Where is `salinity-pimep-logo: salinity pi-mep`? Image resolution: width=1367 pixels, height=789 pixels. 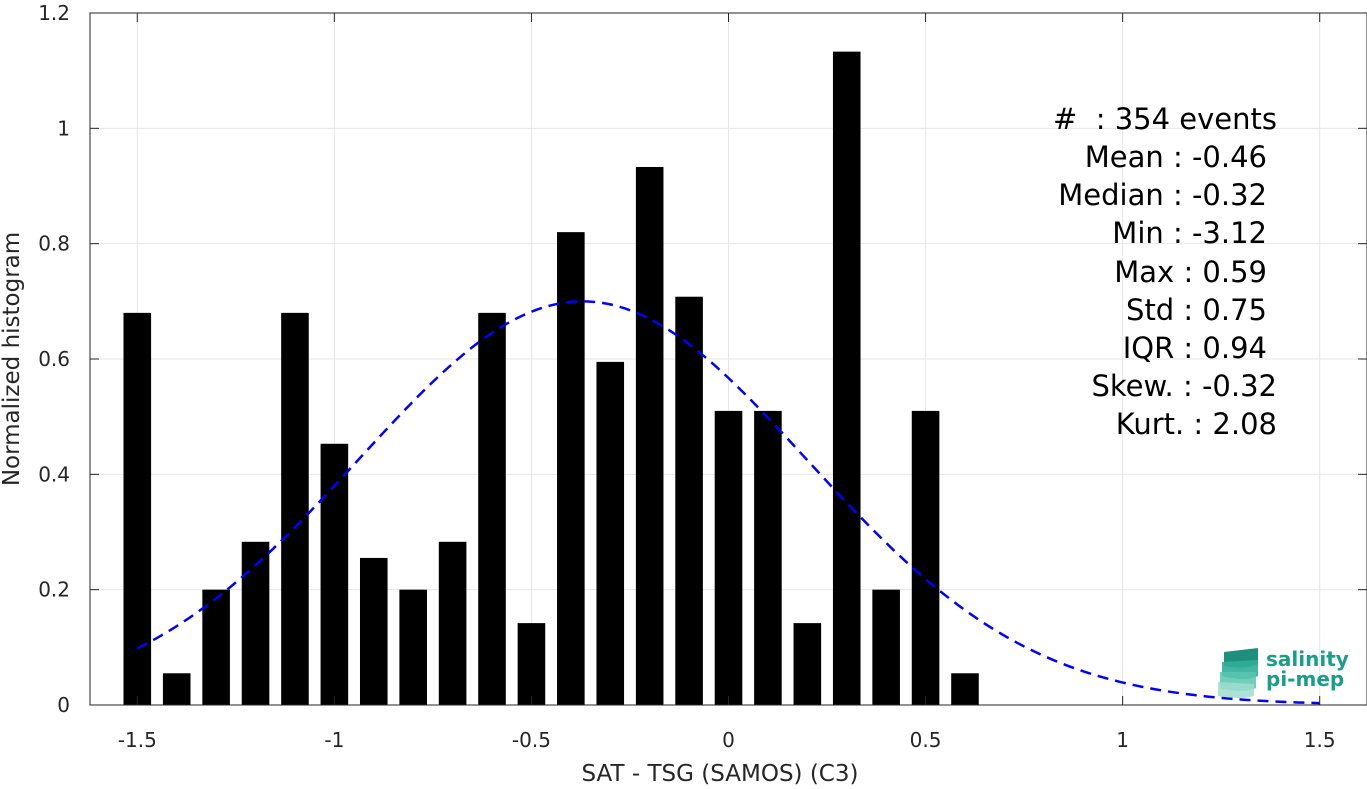
salinity-pimep-logo: salinity pi-mep is located at coordinates (1283, 672).